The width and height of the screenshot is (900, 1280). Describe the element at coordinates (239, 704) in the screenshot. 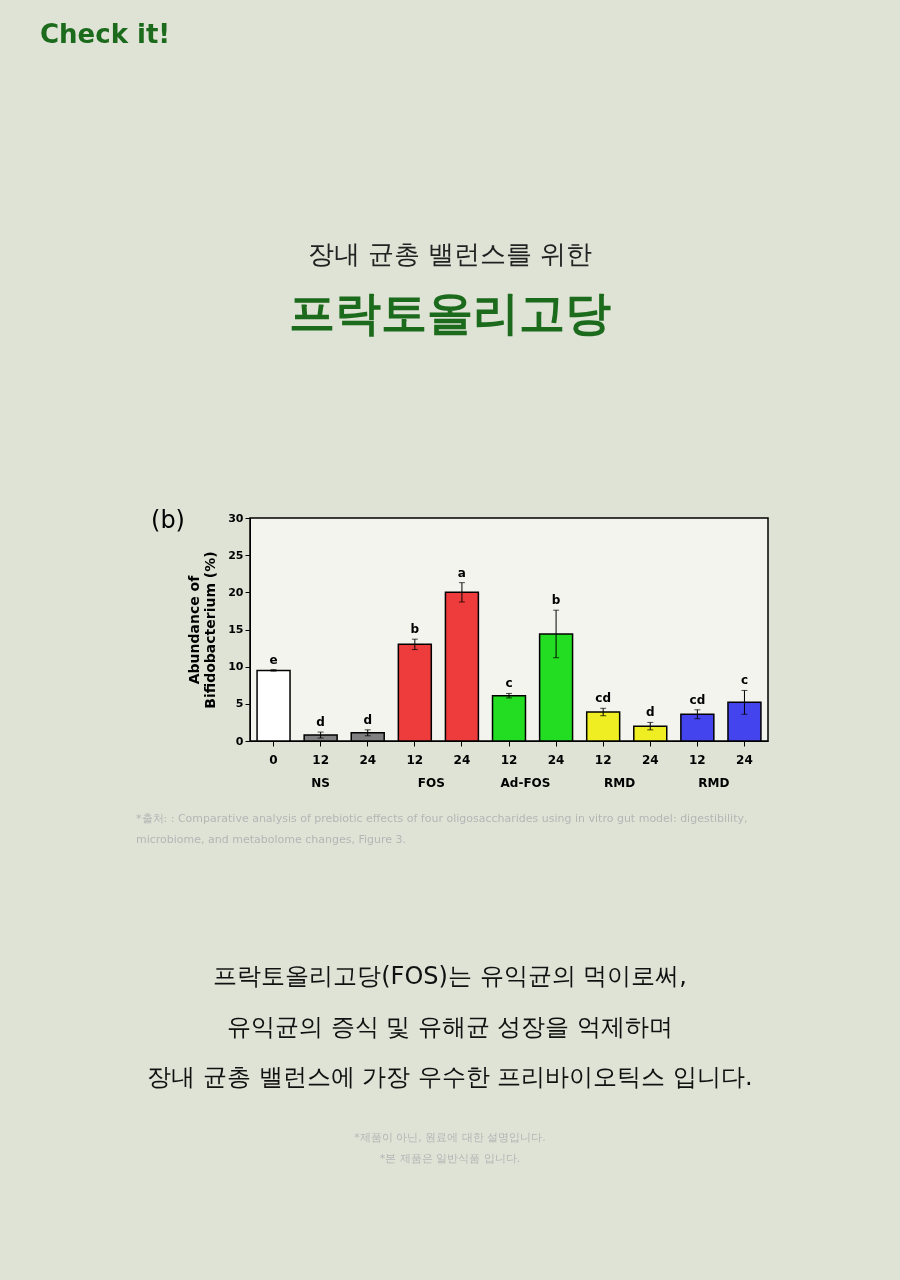

I see `y-tick-label: 5` at that location.